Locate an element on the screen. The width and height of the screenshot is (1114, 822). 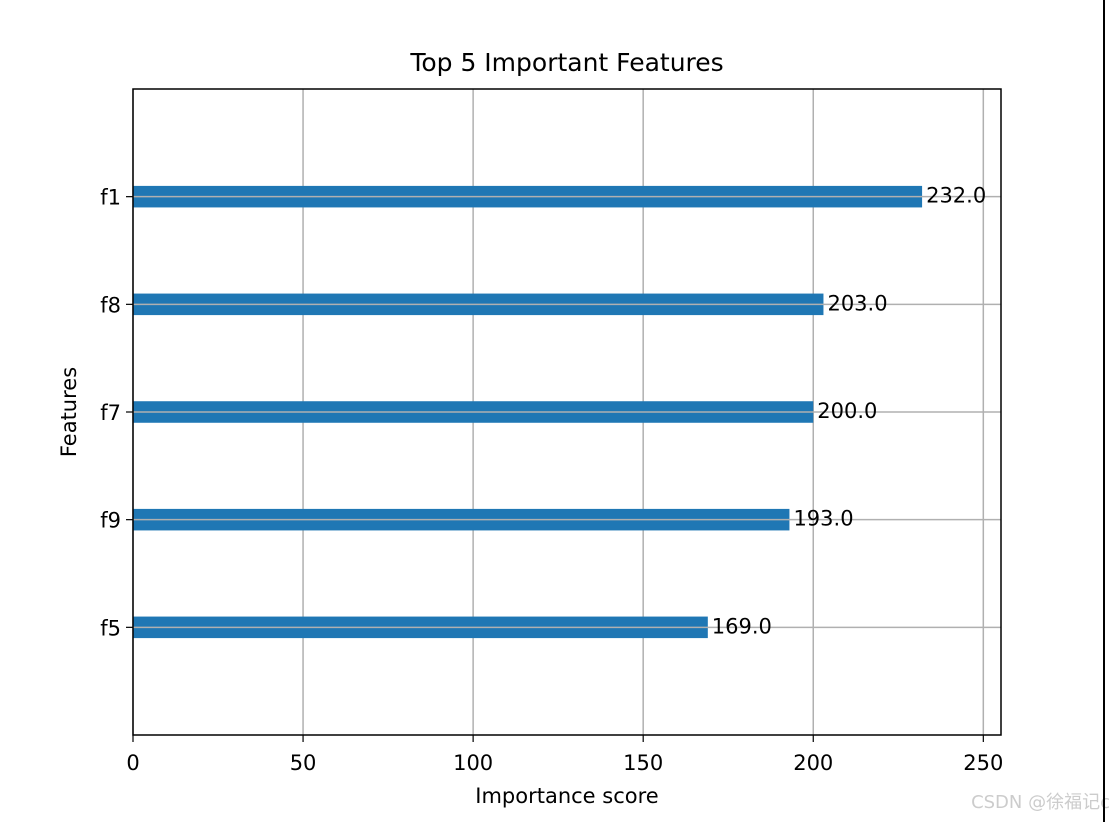
y-tick-label: f5 is located at coordinates (110, 628).